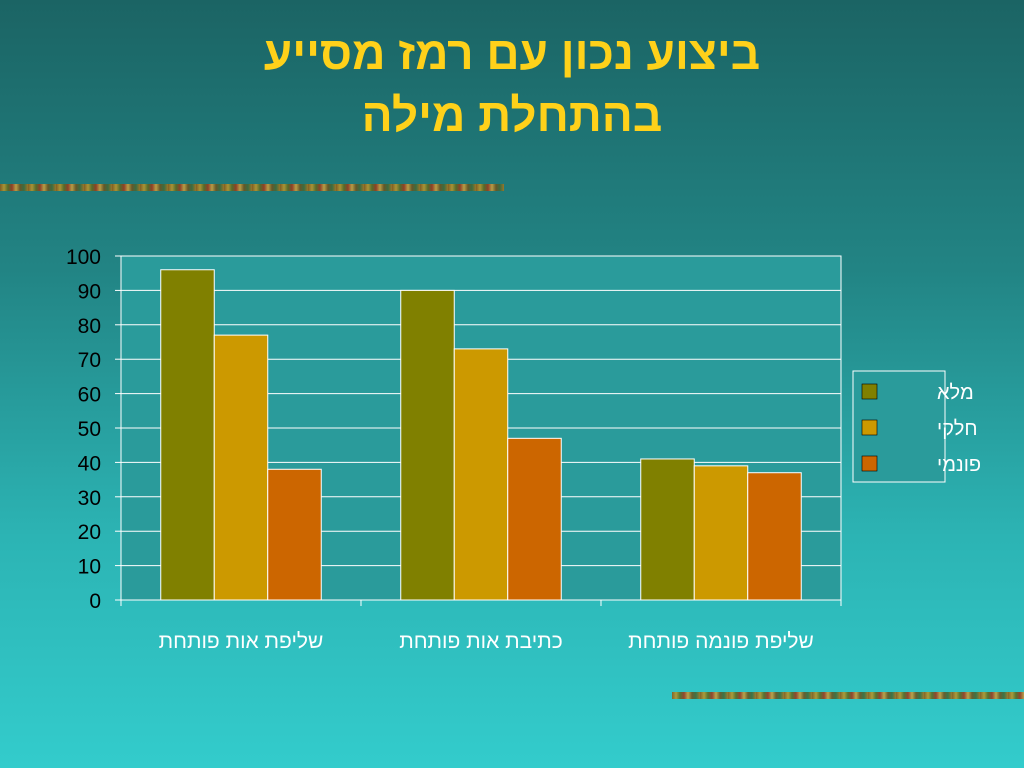 The image size is (1024, 768). I want to click on y-tick-label: 90, so click(89, 291).